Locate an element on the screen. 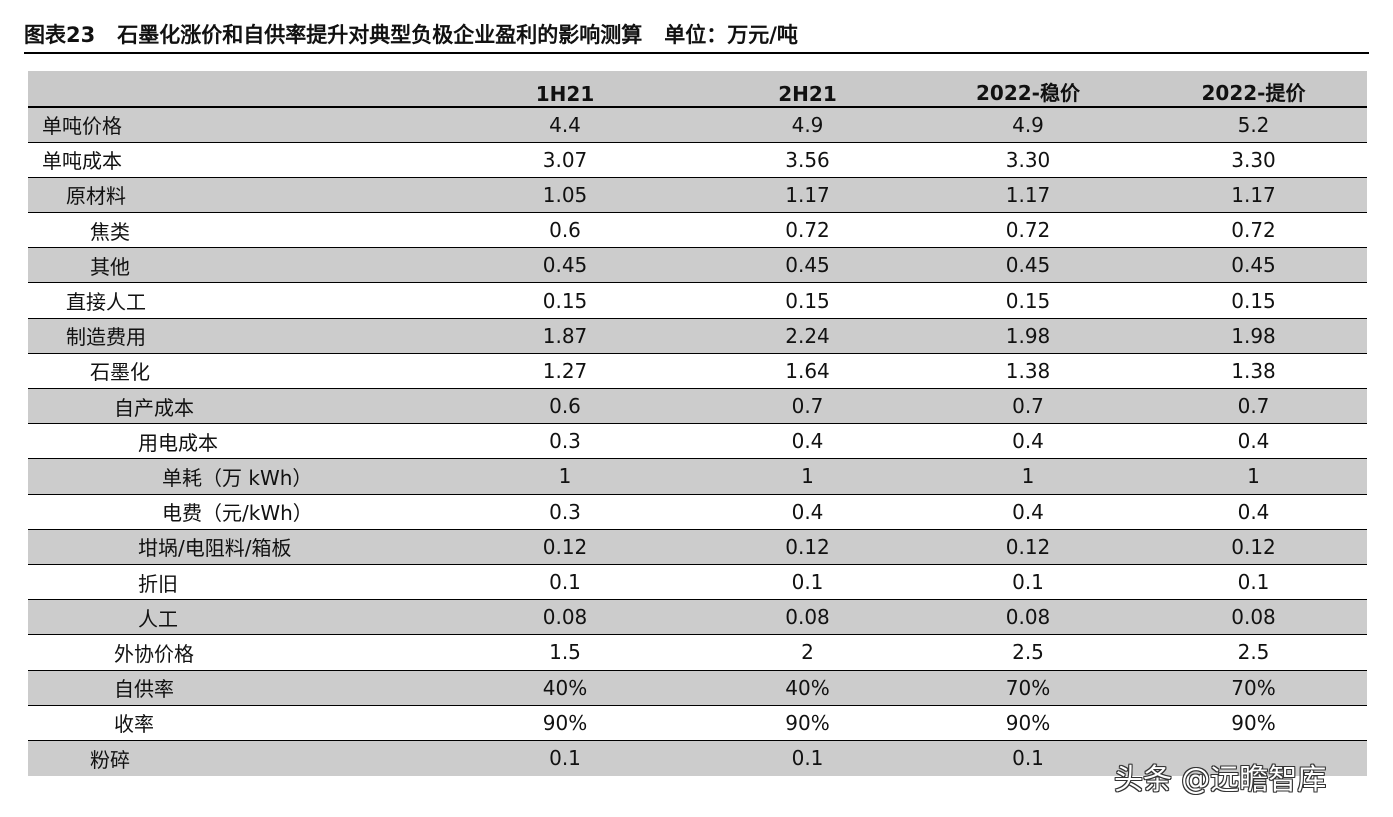 The width and height of the screenshot is (1393, 817). table-row: 电费（元/kWh） 0.3 0.4 0.4 0.4 is located at coordinates (697, 512).